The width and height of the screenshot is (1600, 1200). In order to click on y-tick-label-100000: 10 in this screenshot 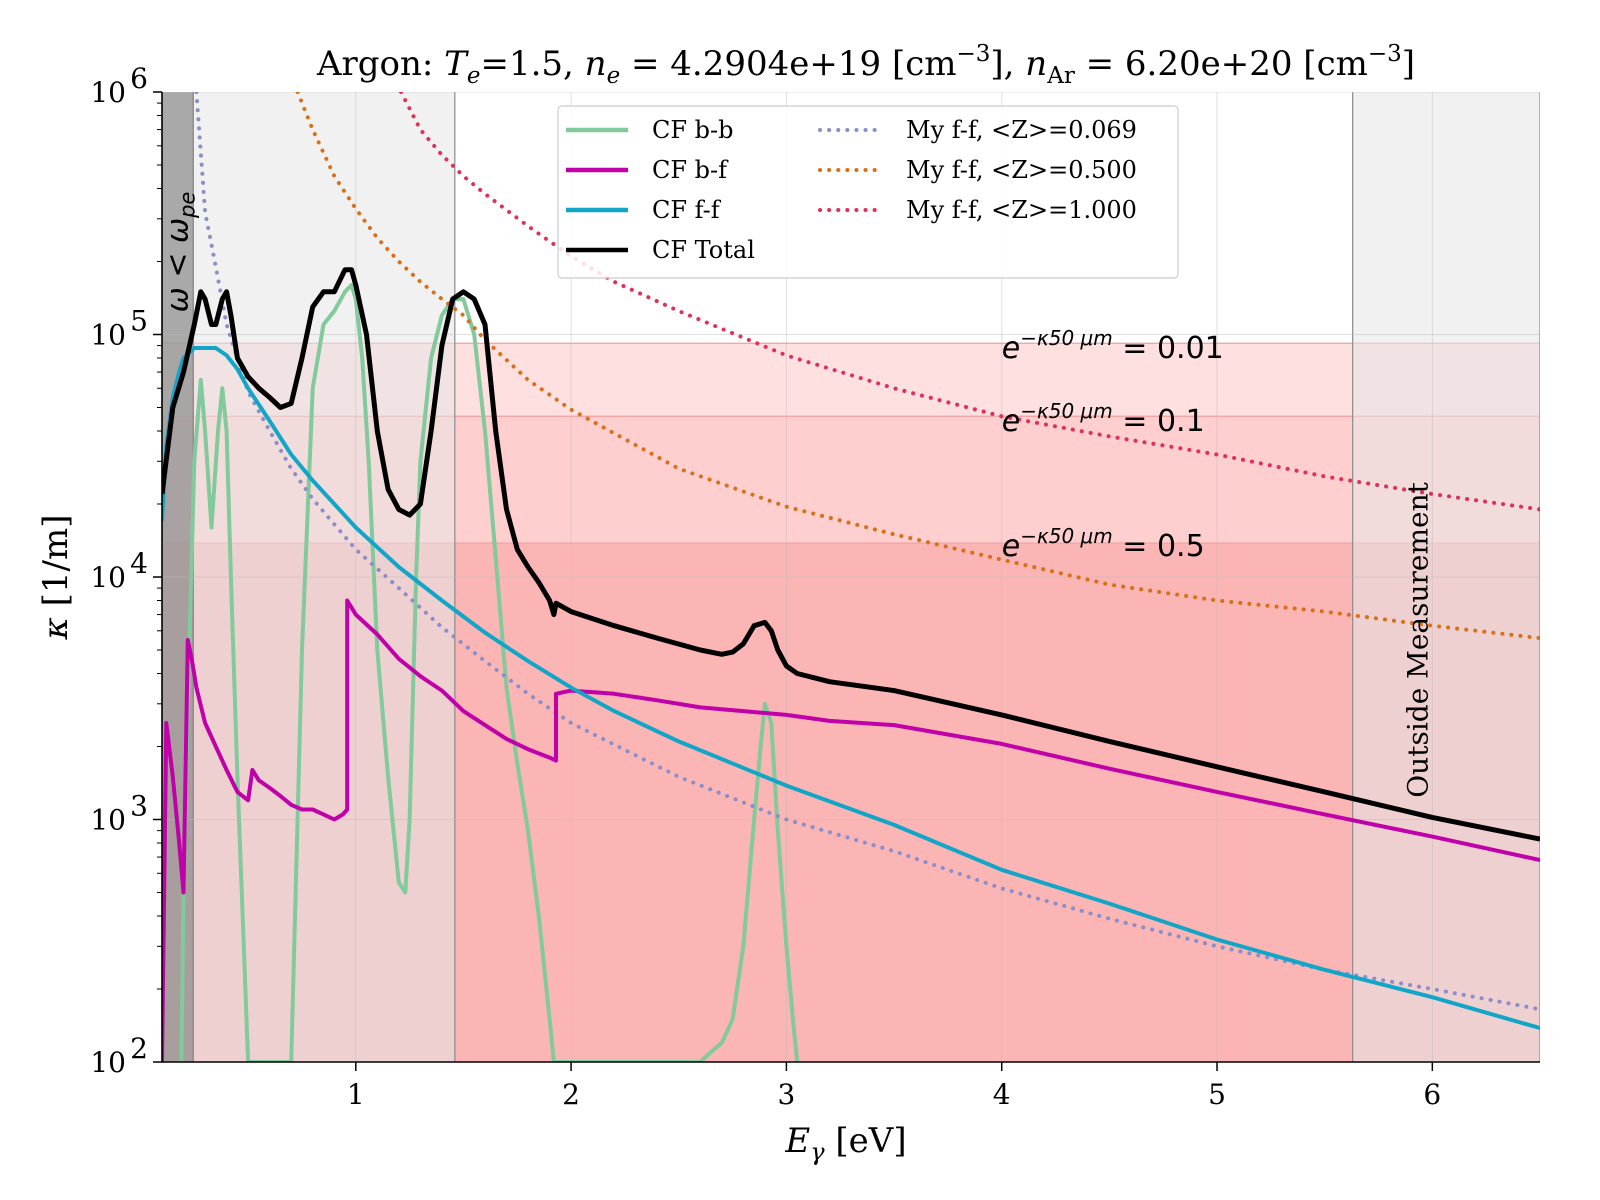, I will do `click(108, 335)`.